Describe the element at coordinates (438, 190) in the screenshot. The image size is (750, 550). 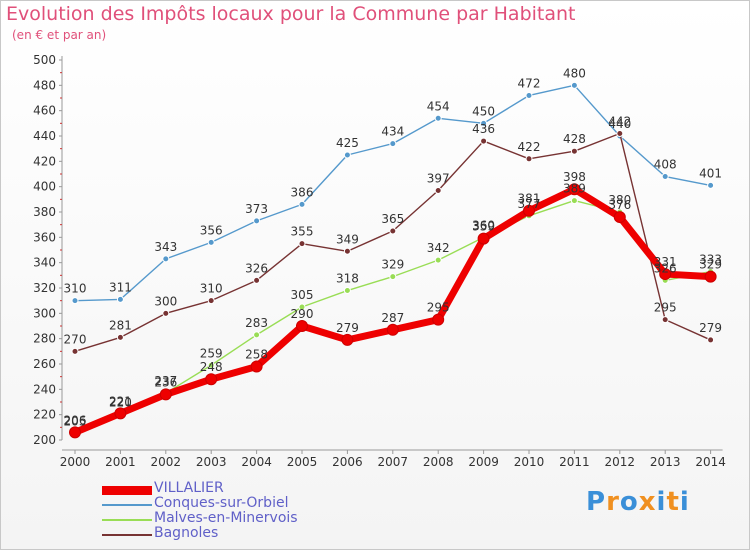
I see `point-bagnoles-2008` at that location.